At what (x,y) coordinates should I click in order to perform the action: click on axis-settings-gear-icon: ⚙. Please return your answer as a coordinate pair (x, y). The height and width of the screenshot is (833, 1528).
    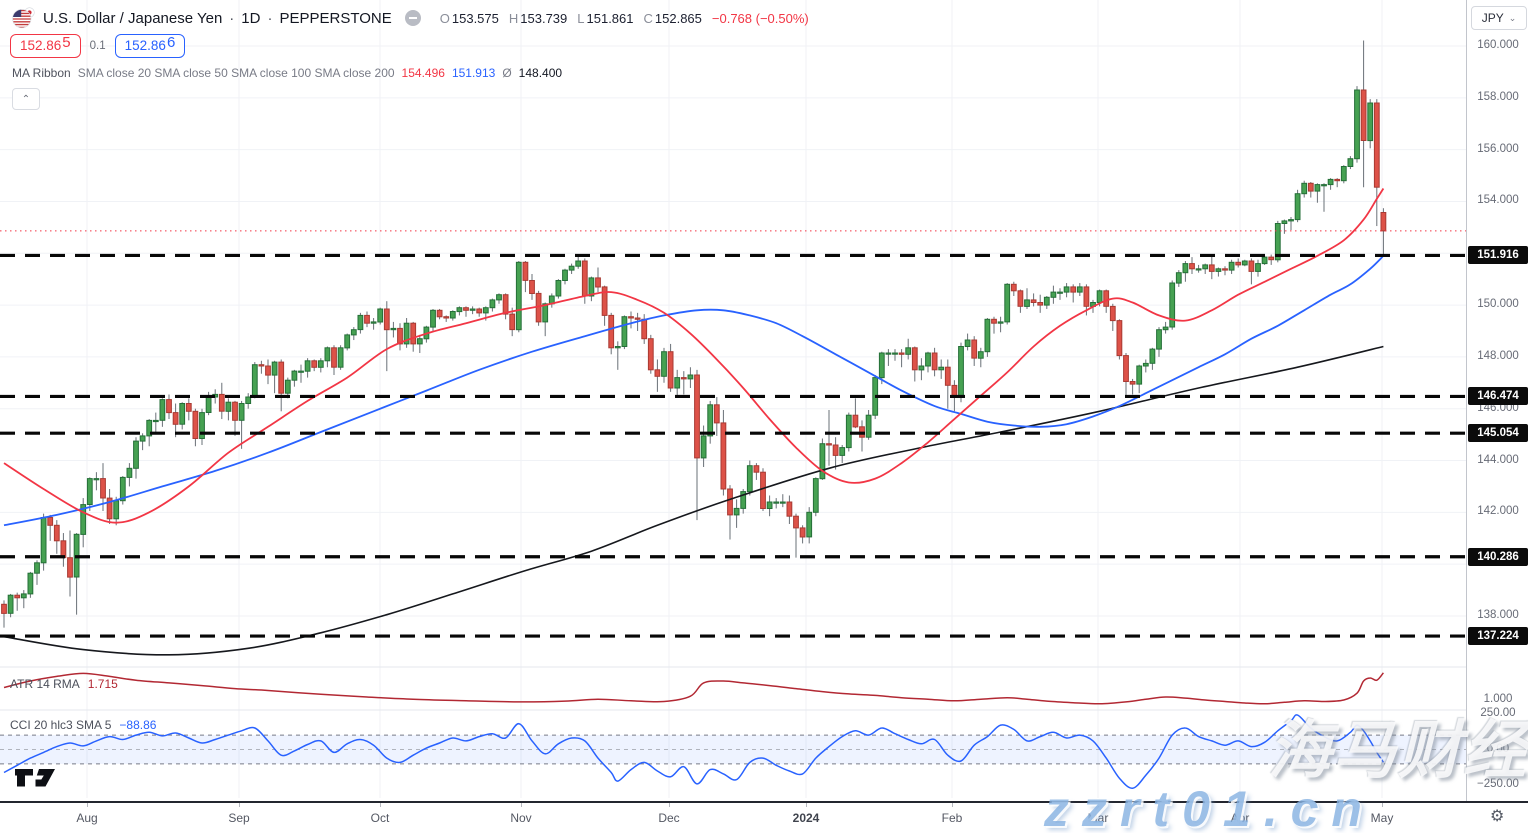
    Looking at the image, I should click on (1497, 816).